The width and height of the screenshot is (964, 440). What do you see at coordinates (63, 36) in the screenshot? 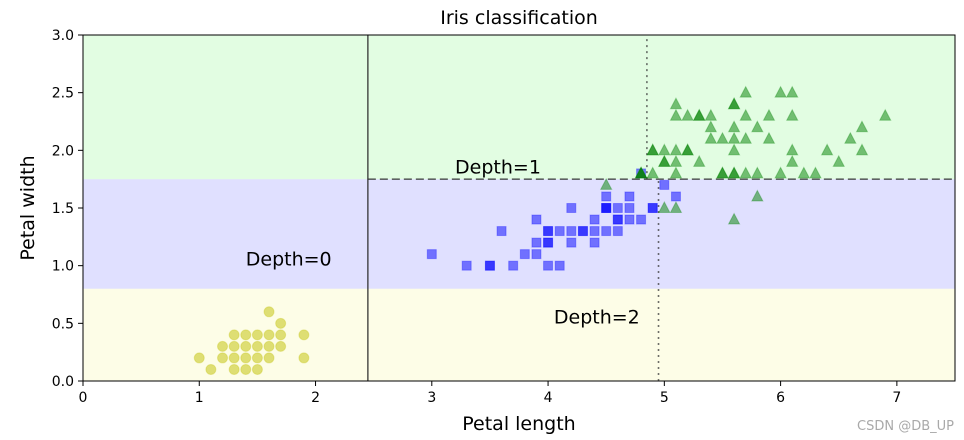
I see `y-tick-label: 3.0` at bounding box center [63, 36].